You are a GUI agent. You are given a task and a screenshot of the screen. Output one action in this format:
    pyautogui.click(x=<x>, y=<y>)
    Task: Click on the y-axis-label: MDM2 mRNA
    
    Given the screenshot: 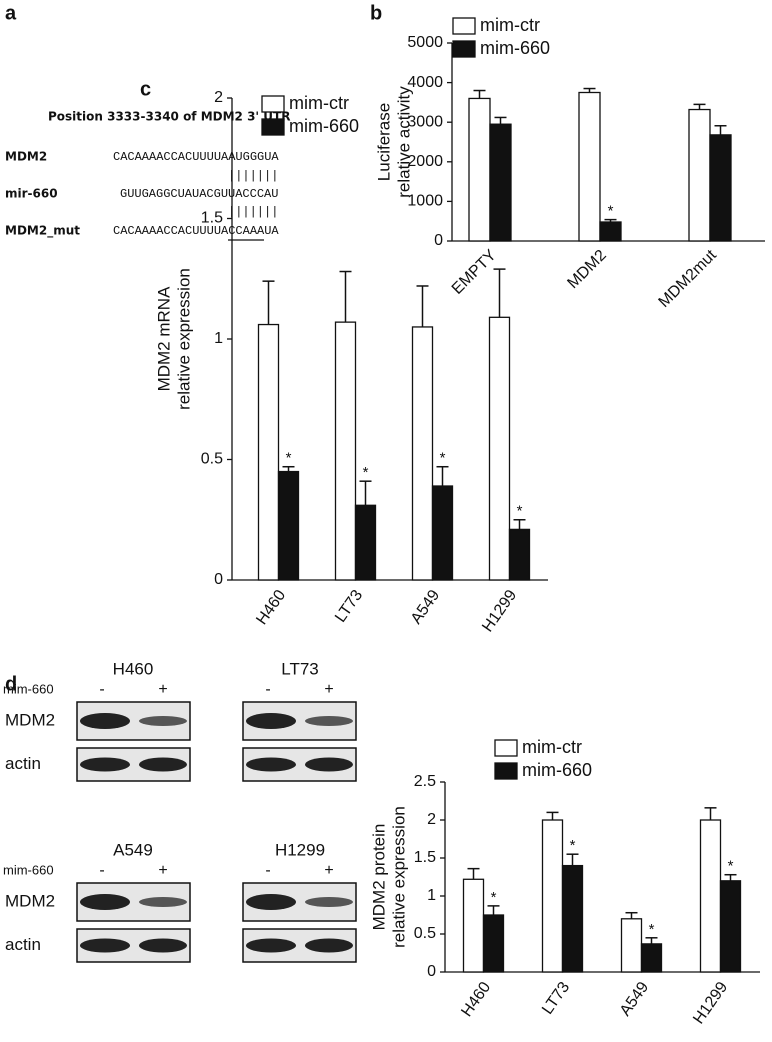 What is the action you would take?
    pyautogui.click(x=163, y=338)
    